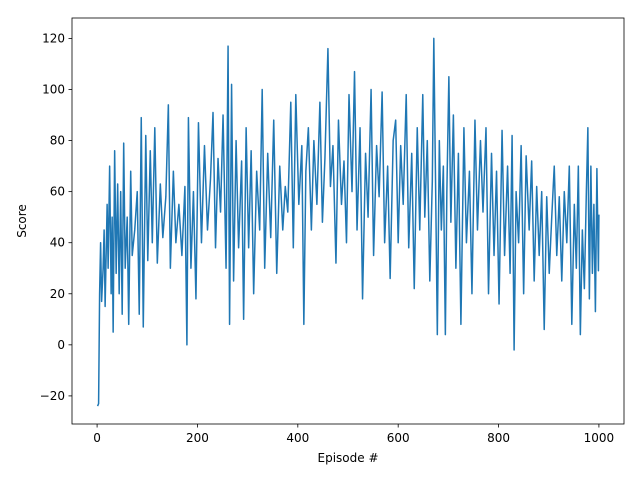 This screenshot has width=640, height=480. I want to click on x-tick-label: 800, so click(498, 438).